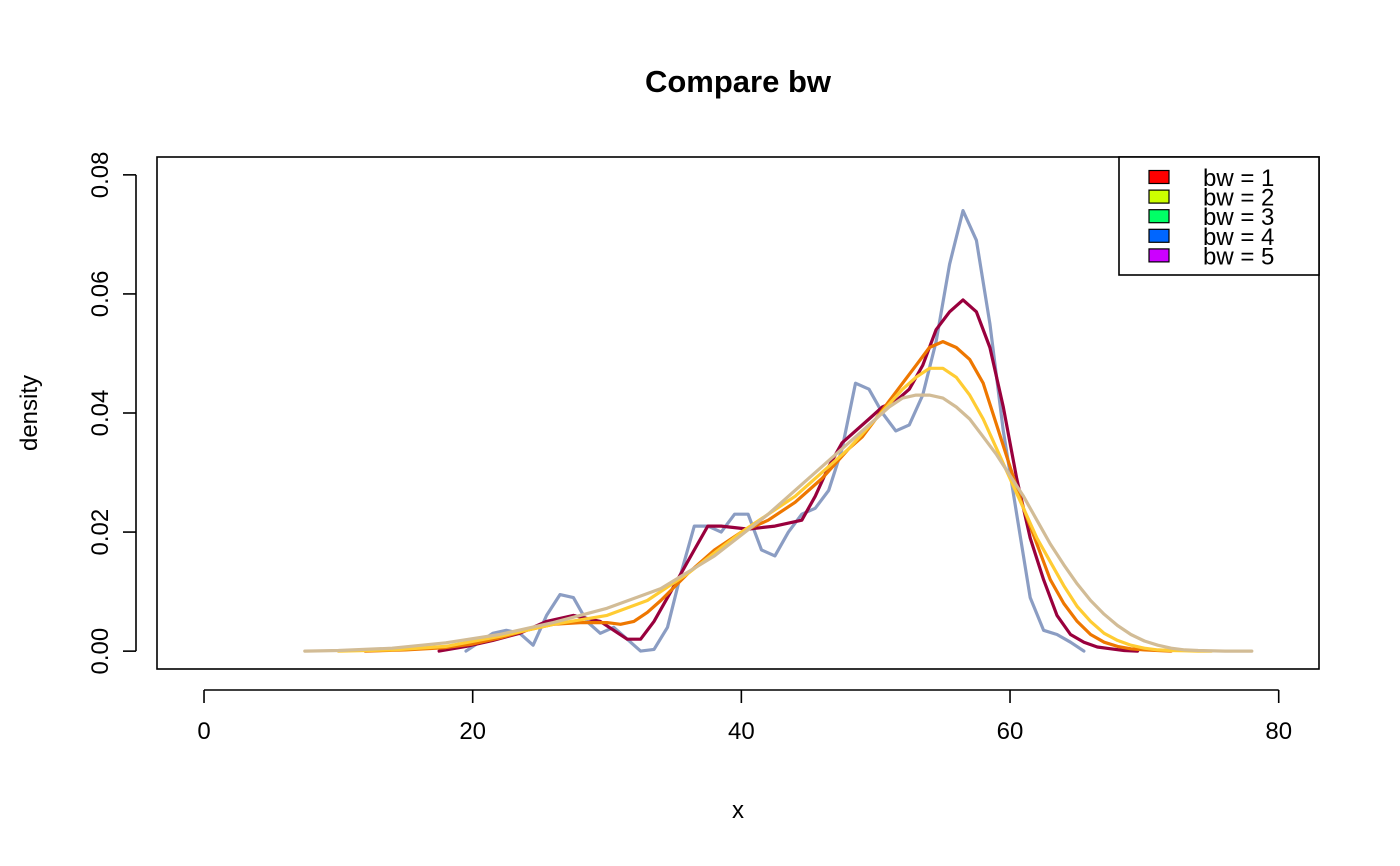 Image resolution: width=1400 pixels, height=866 pixels. What do you see at coordinates (738, 810) in the screenshot?
I see `x-axis-label: x` at bounding box center [738, 810].